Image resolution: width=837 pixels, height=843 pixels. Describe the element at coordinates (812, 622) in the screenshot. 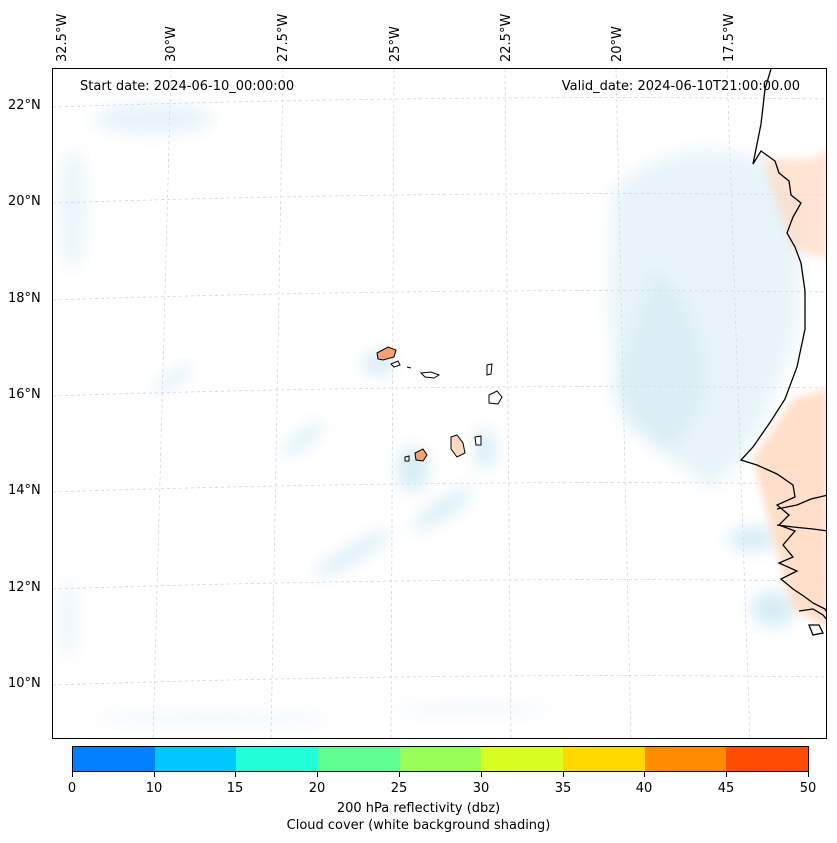

I see `coastline-islands-bijagos` at that location.